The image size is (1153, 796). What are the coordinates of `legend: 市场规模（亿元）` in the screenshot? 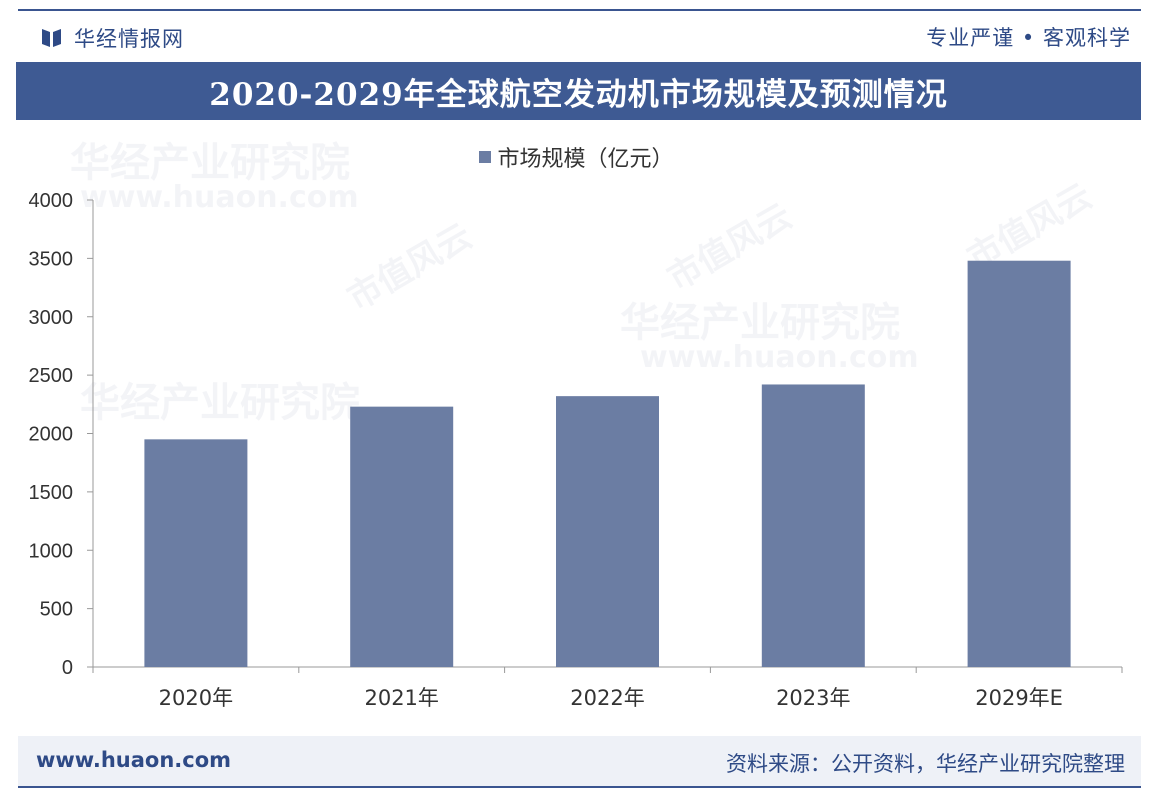 It's located at (576, 157).